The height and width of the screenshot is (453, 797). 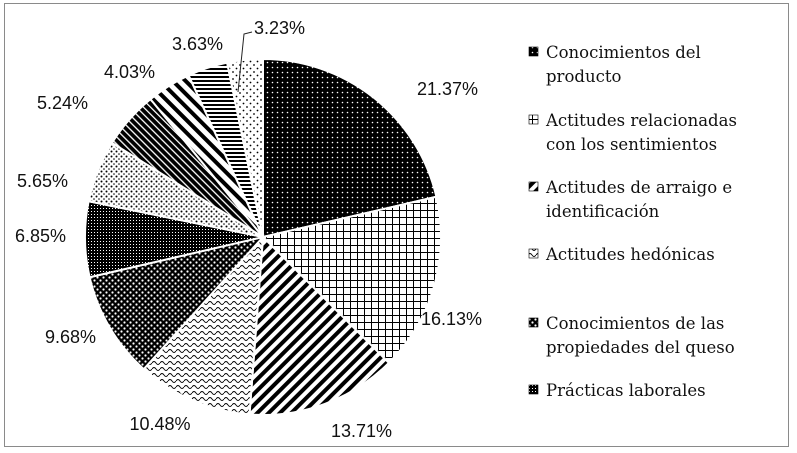 I want to click on slice-data-label: 5.65%, so click(x=42, y=181).